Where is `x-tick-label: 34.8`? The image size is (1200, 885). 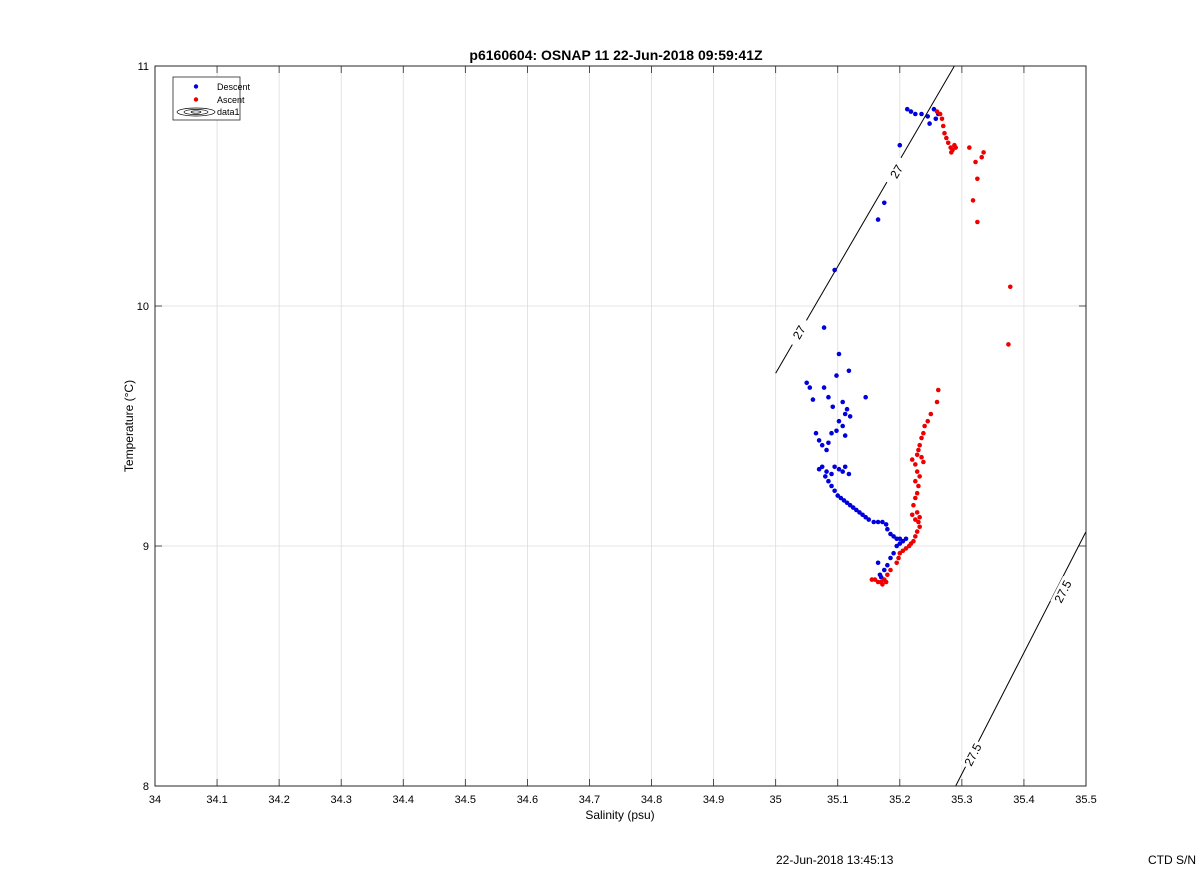 x-tick-label: 34.8 is located at coordinates (651, 800).